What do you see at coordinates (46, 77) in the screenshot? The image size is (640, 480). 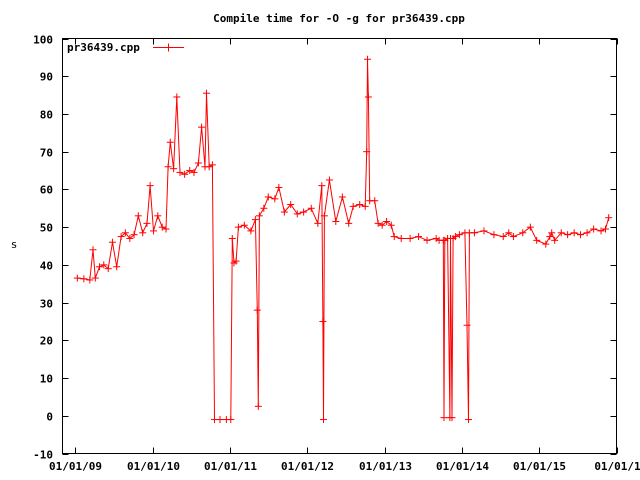 I see `y-tick-label: 90` at bounding box center [46, 77].